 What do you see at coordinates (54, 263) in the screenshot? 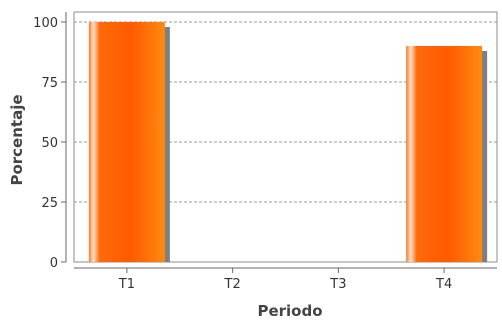
I see `y-tick-label: 0` at bounding box center [54, 263].